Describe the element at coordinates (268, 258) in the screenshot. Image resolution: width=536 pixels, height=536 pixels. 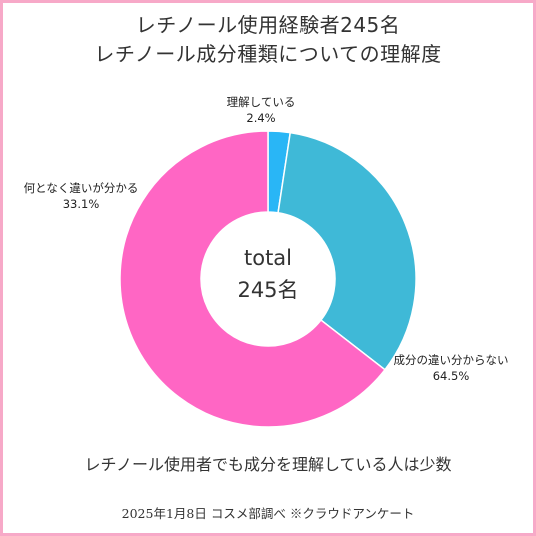
I see `center-total-label: total` at that location.